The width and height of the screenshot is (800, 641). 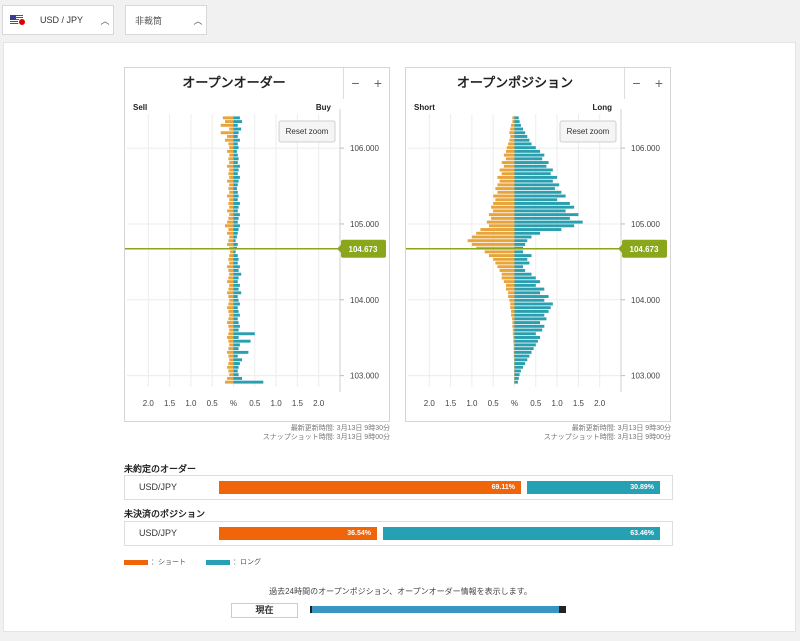 What do you see at coordinates (234, 83) in the screenshot?
I see `open-orders-title: オープンオーダー` at bounding box center [234, 83].